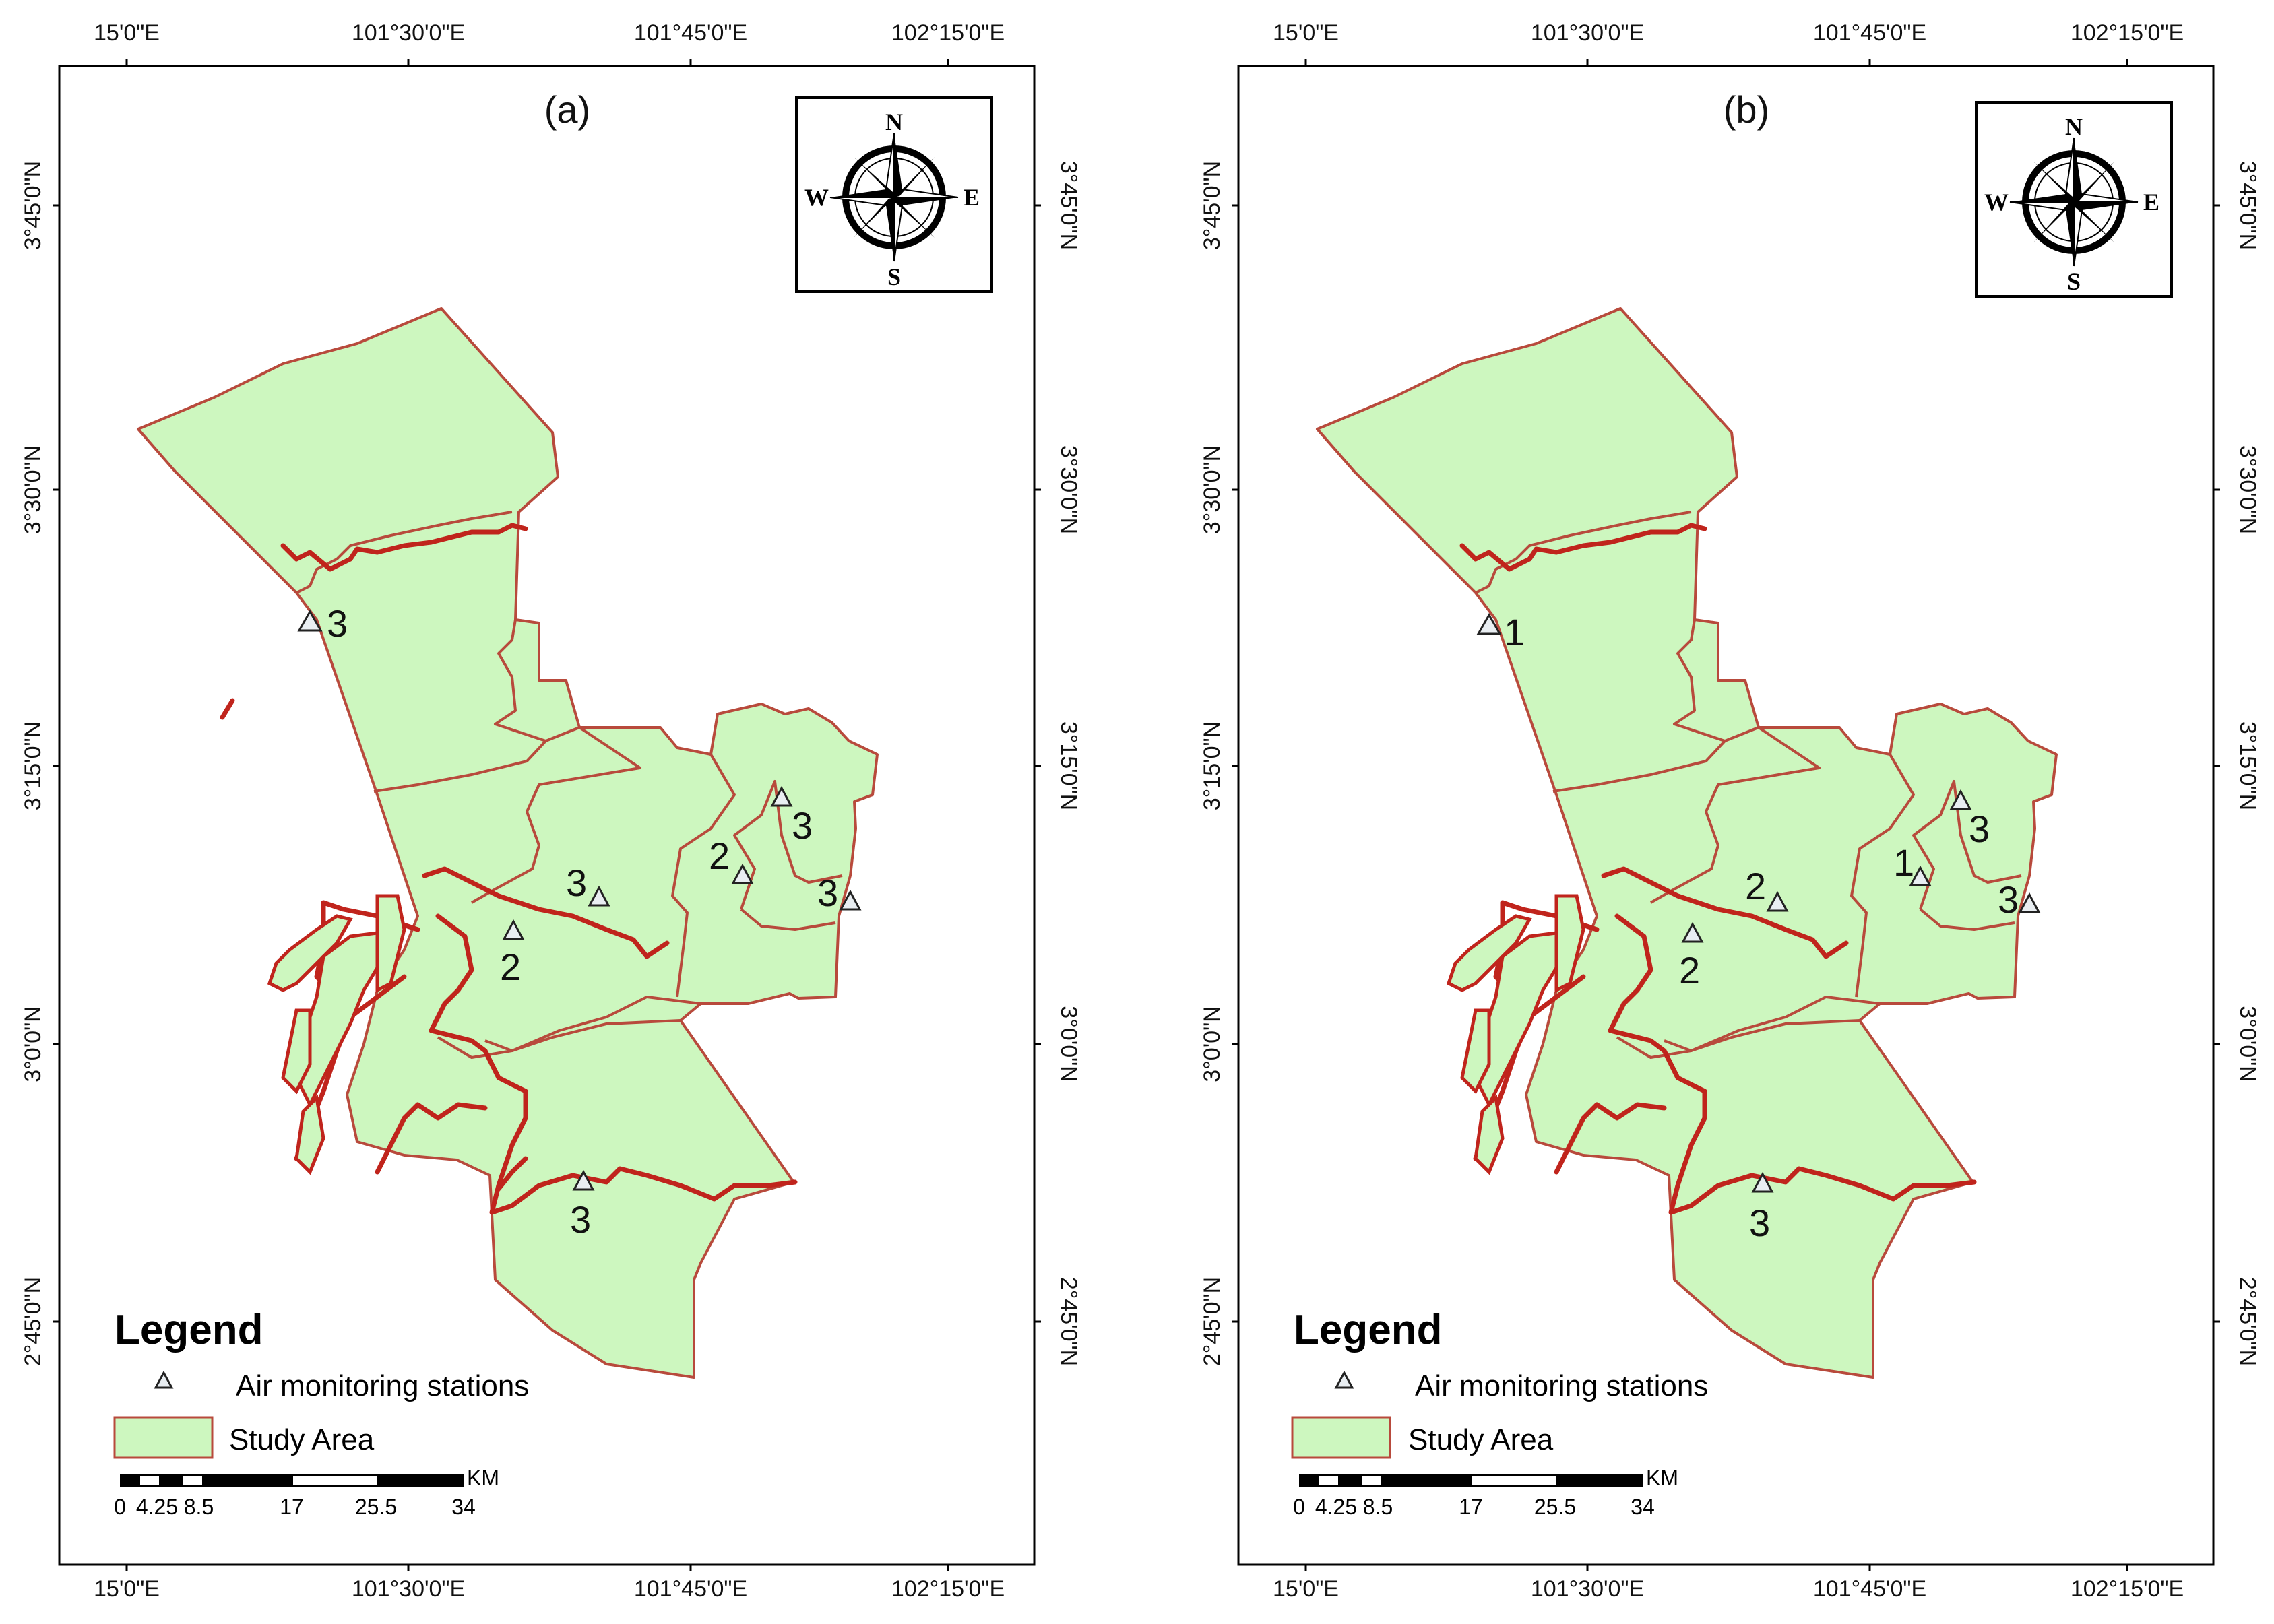  Describe the element at coordinates (2151, 202) in the screenshot. I see `compass-e-label: E` at that location.